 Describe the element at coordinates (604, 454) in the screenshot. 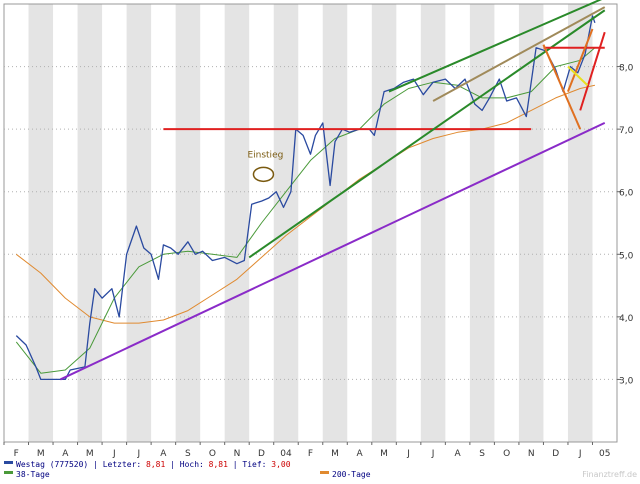

I see `x-tick-label: 05` at that location.